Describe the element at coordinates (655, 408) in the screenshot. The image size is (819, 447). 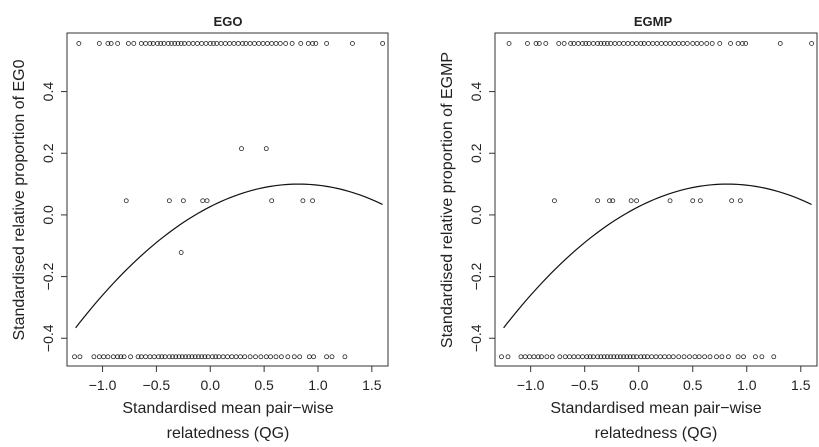
I see `x-axis-label-line1: Standardised mean pair−wise` at that location.